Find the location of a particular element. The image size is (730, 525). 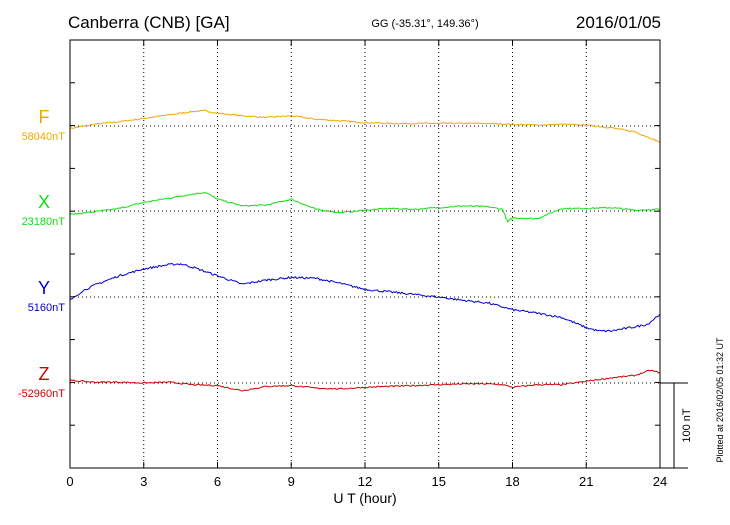

baseline-value-z: -52960nT is located at coordinates (41, 394).